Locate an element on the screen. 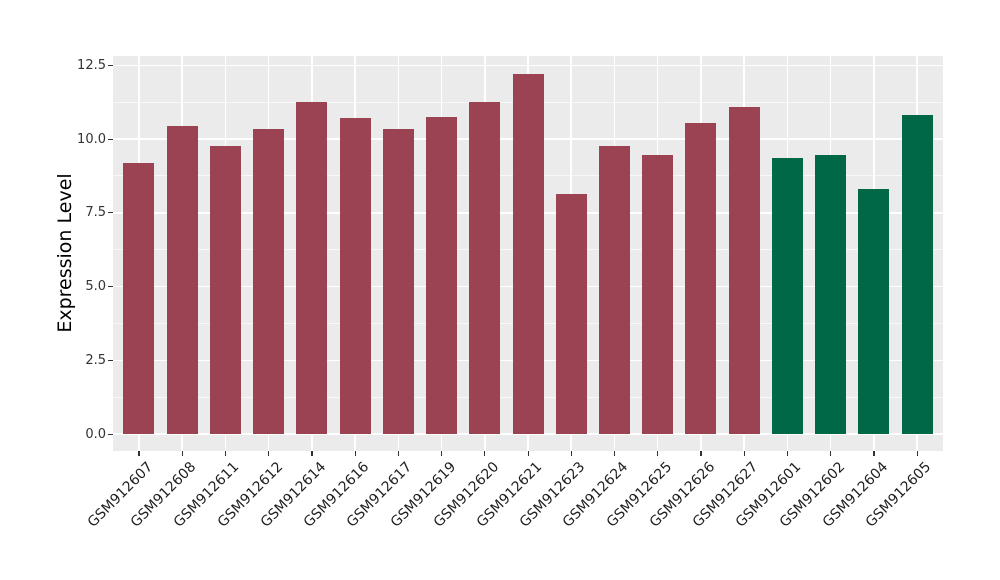  y-tick-label: 7.5 is located at coordinates (95, 213).